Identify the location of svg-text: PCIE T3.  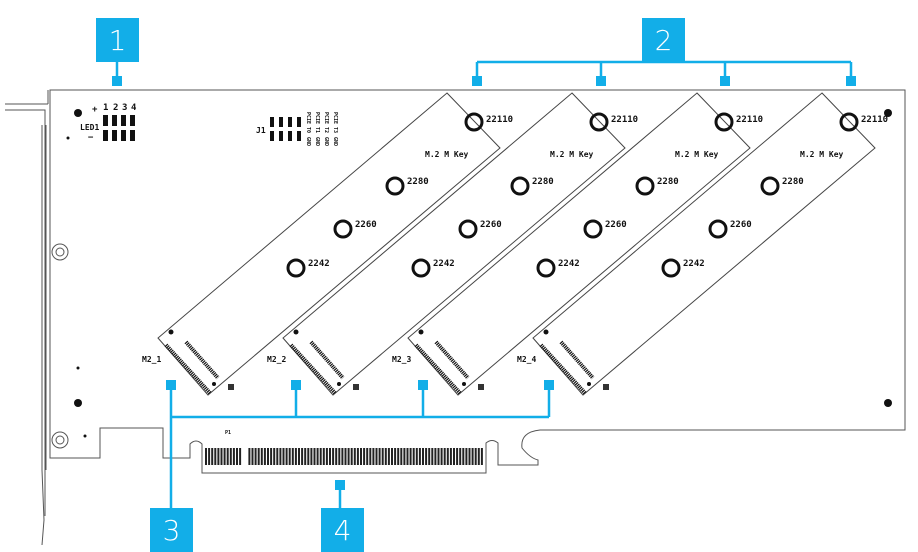
(335, 122).